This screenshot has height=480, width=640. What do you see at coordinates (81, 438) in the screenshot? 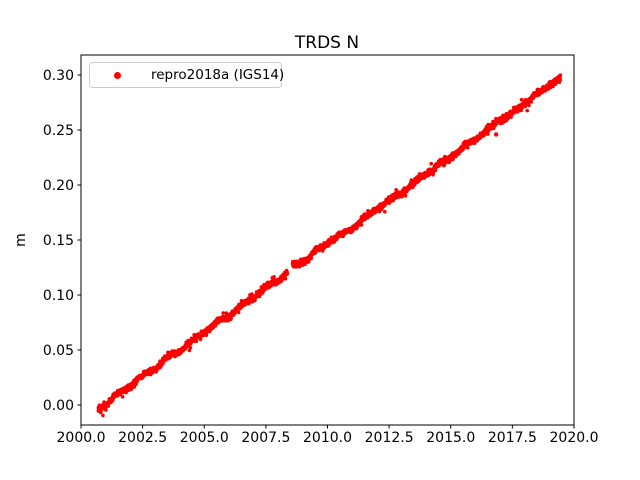
I see `x-tick-label: 2000.0` at bounding box center [81, 438].